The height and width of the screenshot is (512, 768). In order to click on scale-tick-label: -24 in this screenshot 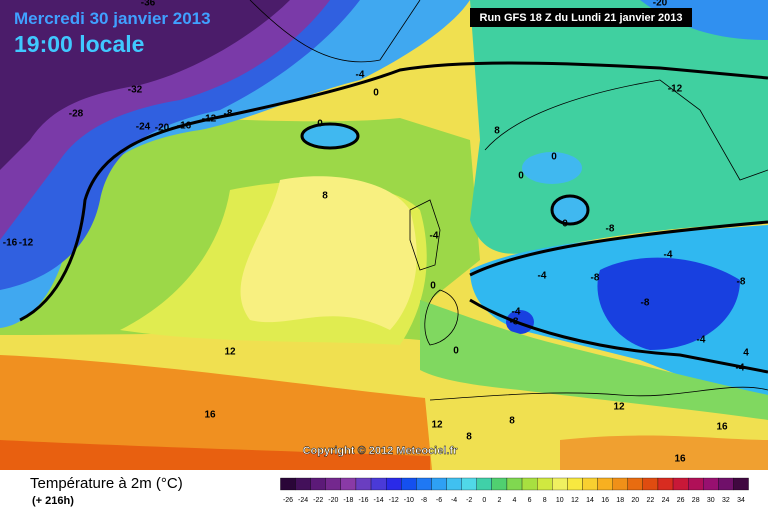, I will do `click(303, 500)`.